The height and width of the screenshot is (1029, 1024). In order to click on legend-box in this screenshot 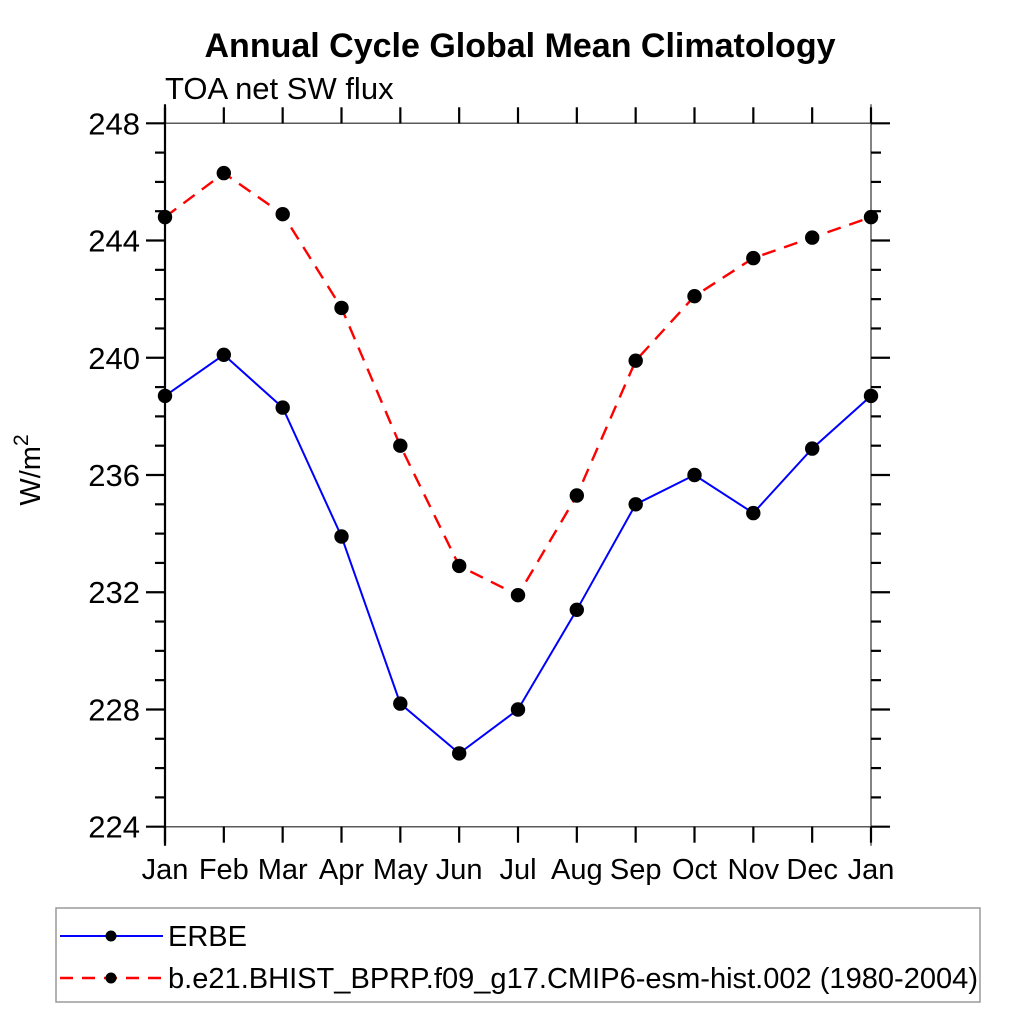, I will do `click(518, 955)`.